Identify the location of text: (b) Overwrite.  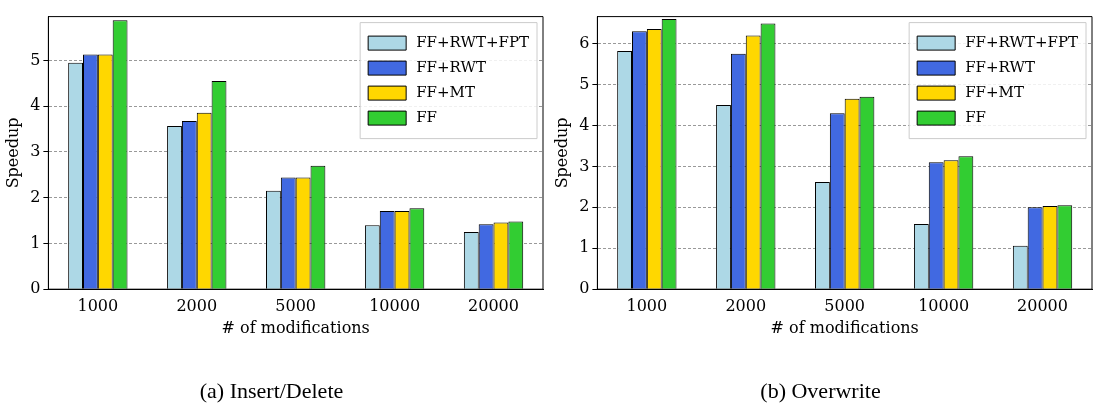
(820, 390).